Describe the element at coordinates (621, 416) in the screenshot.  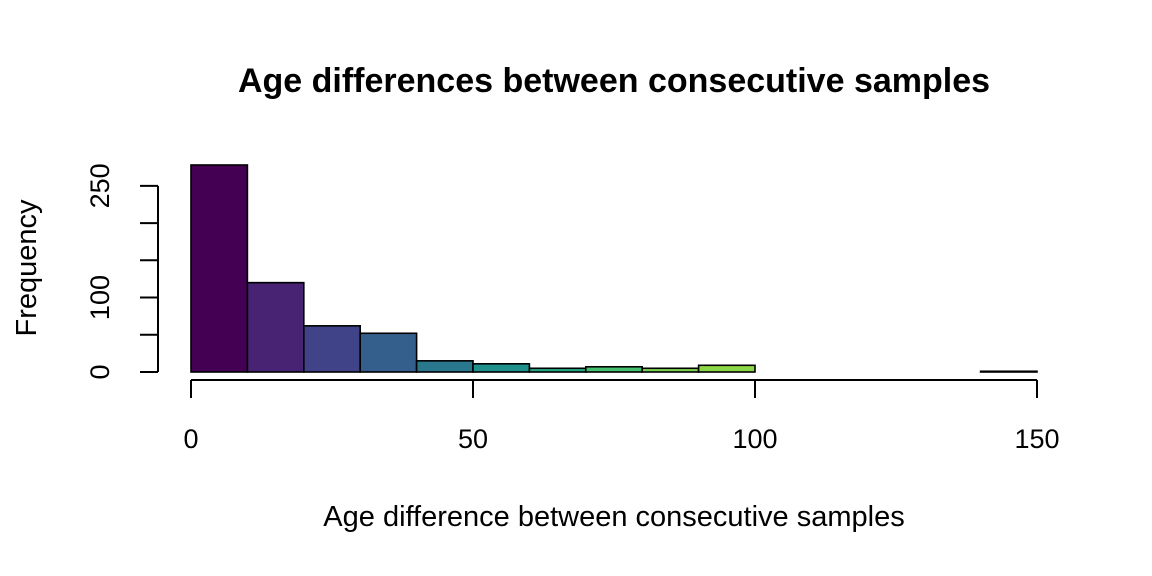
I see `x-axis: 0 50 100 150` at that location.